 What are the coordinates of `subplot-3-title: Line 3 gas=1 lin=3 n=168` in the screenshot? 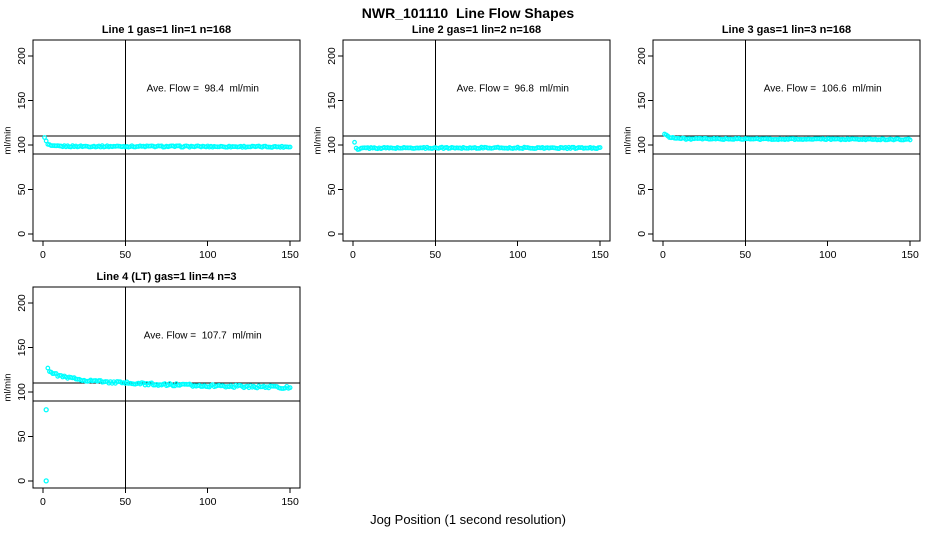 It's located at (786, 30).